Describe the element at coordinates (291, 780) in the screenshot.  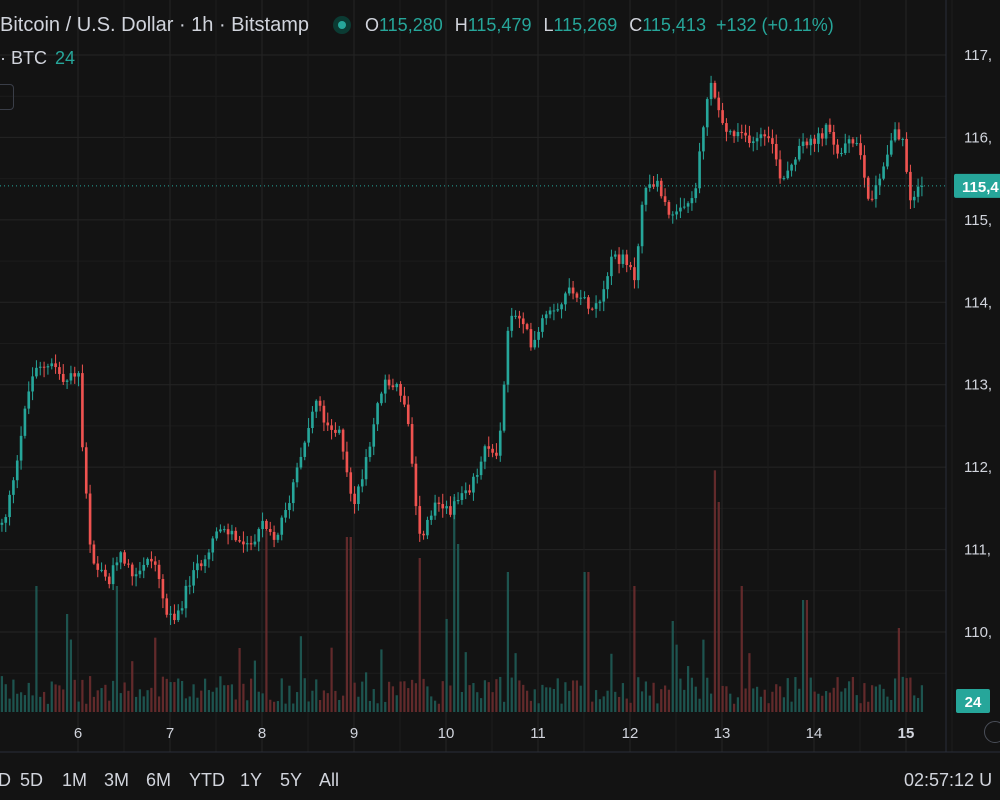
I see `range-button-5y: 5Y` at that location.